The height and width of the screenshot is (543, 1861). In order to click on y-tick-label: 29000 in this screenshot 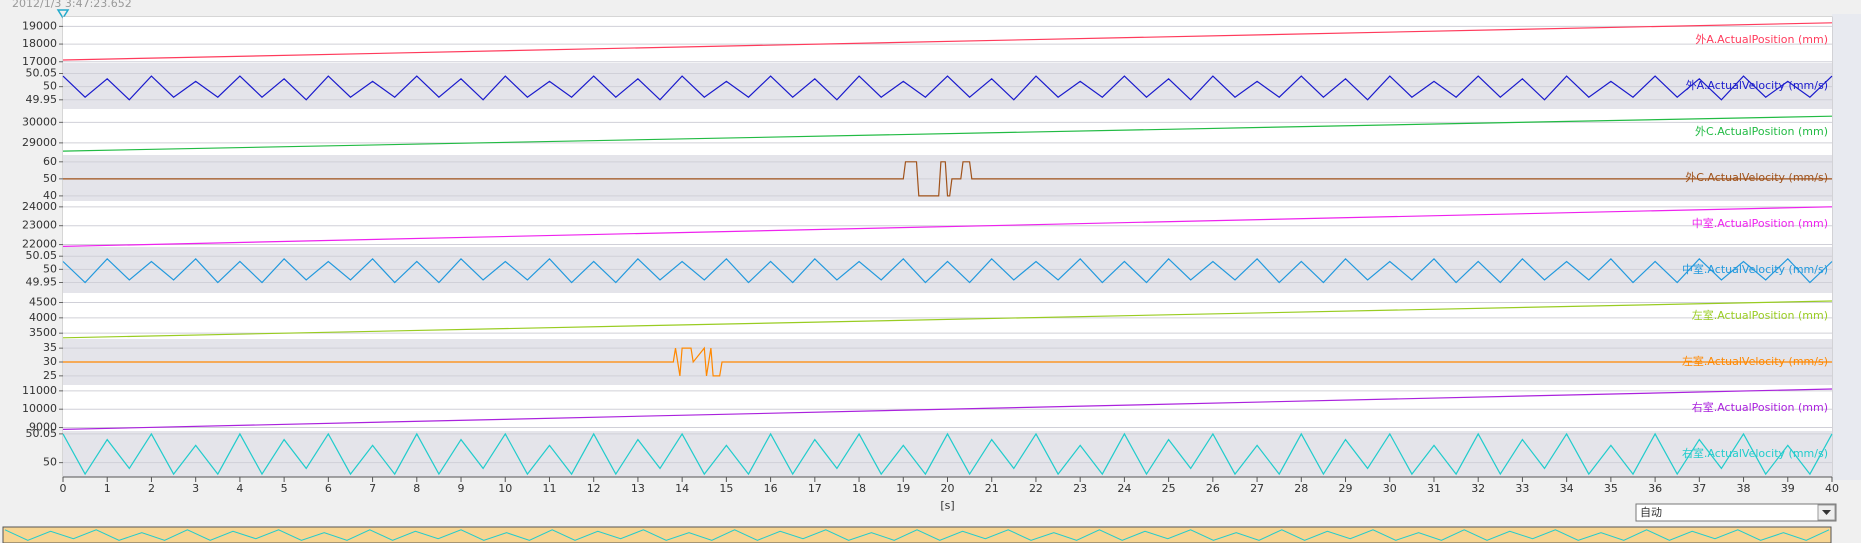, I will do `click(39, 142)`.